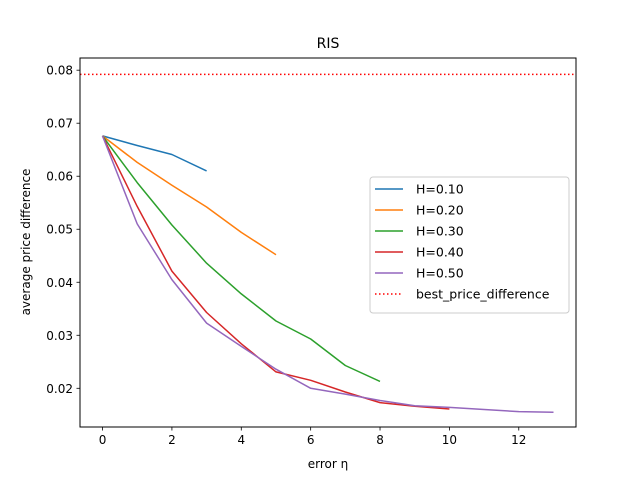  Describe the element at coordinates (328, 44) in the screenshot. I see `chart-title: RIS` at that location.